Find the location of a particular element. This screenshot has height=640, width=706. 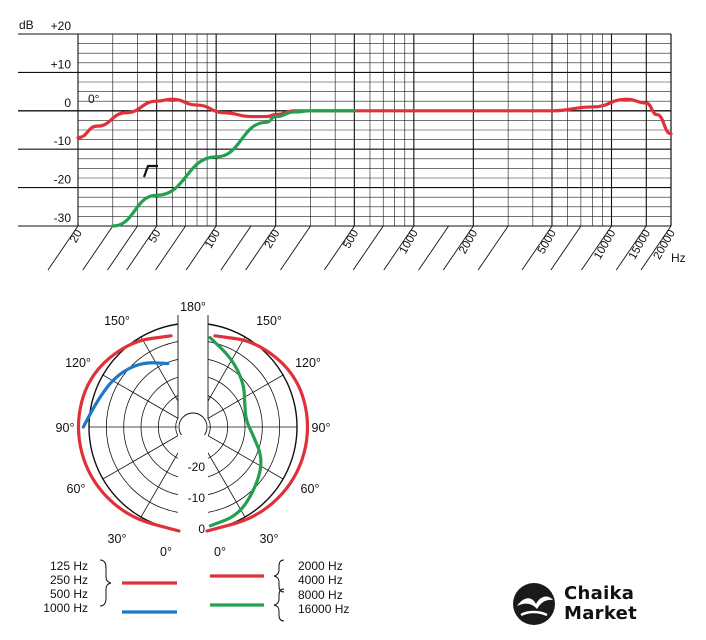

x-tick-label: 500 is located at coordinates (351, 239).